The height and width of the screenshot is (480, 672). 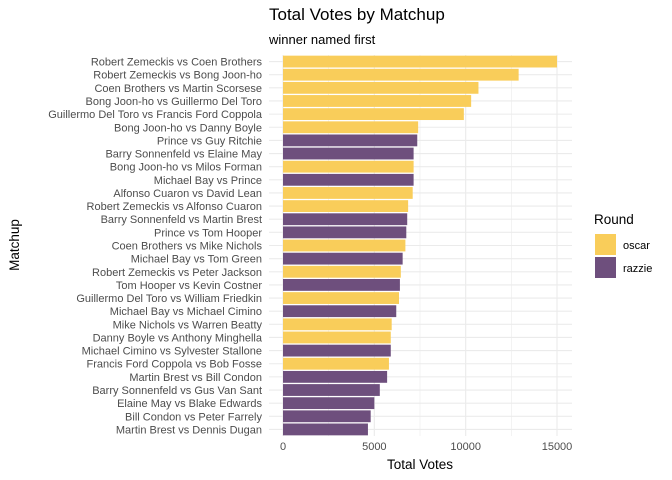 What do you see at coordinates (193, 417) in the screenshot?
I see `y-tick-label: Bill Condon vs Peter Farrely` at bounding box center [193, 417].